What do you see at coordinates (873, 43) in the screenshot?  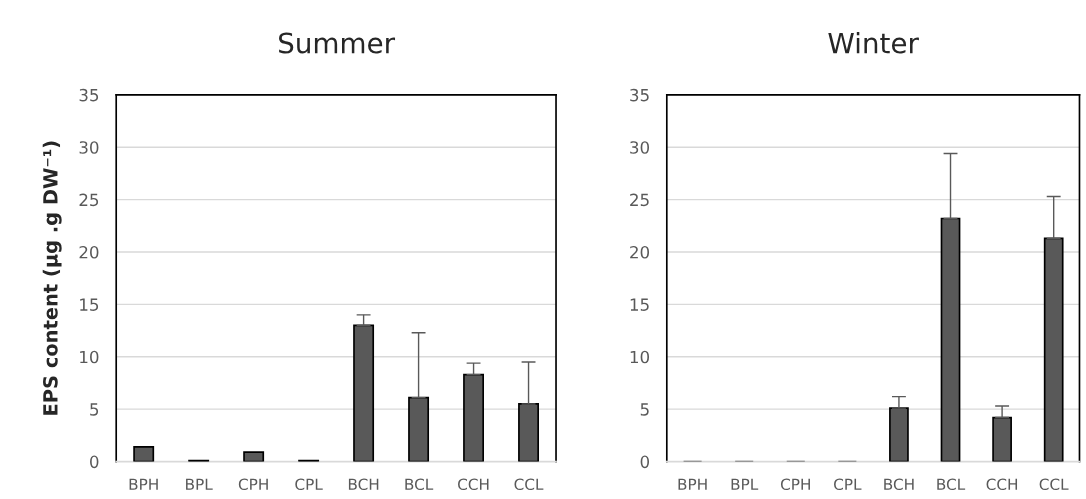 I see `chart-title: Winter` at bounding box center [873, 43].